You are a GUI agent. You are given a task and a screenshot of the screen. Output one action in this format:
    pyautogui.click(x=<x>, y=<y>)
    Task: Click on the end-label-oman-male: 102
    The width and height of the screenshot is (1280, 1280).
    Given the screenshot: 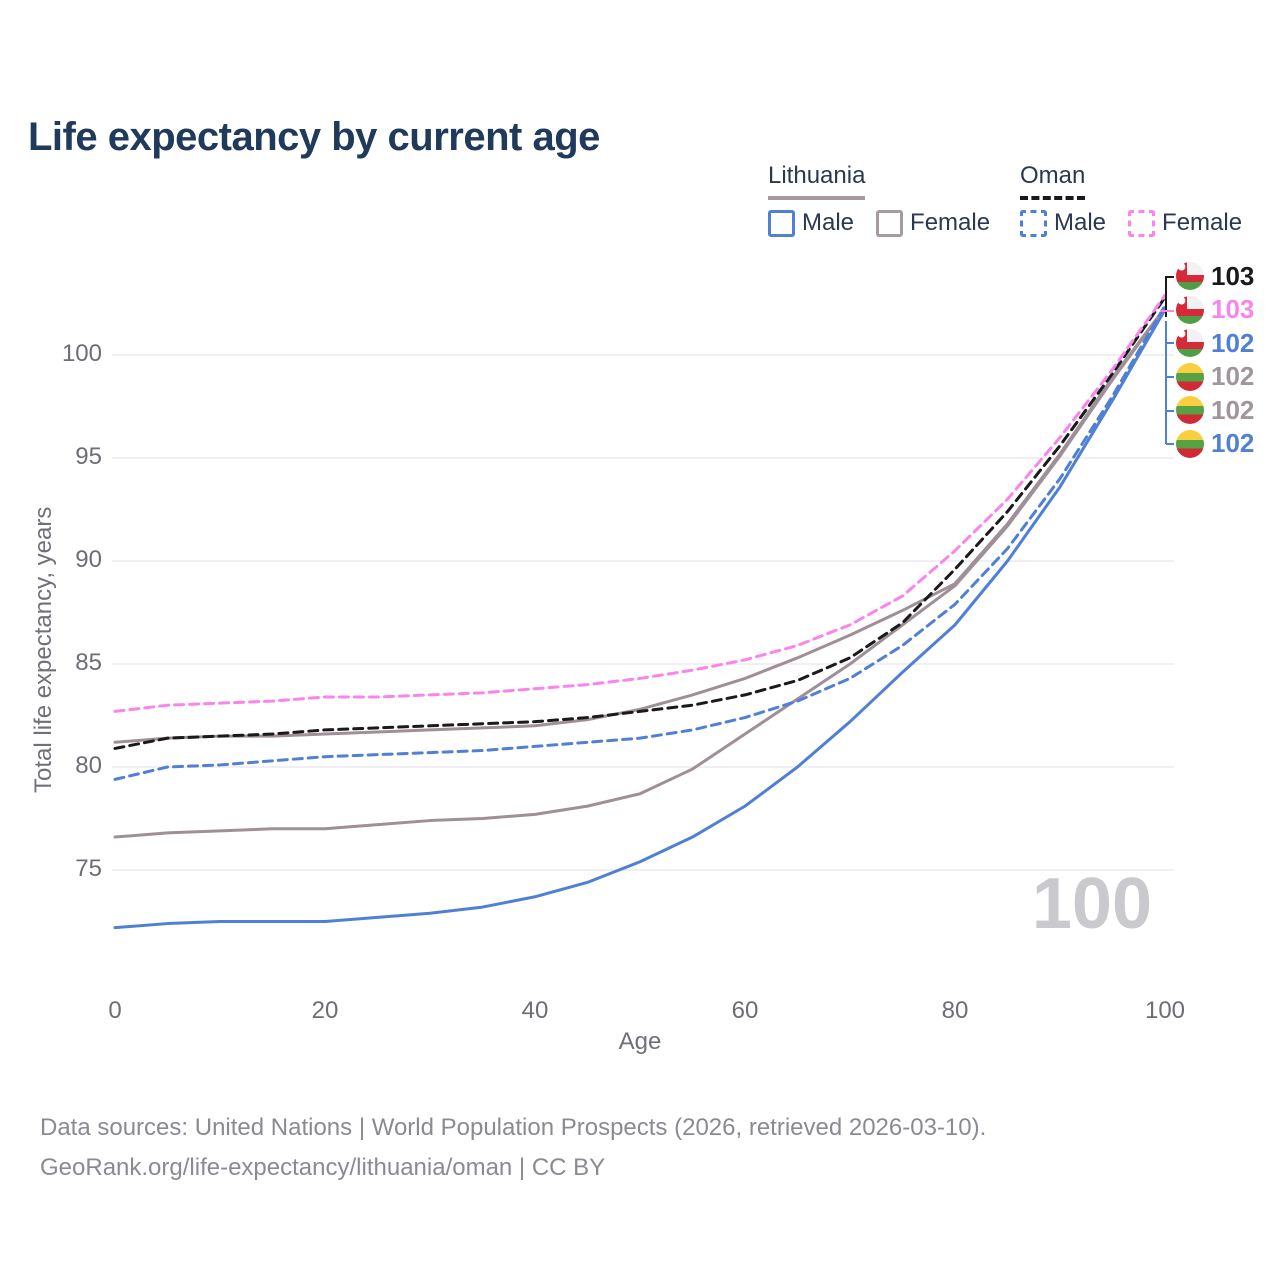 What is the action you would take?
    pyautogui.click(x=1215, y=342)
    